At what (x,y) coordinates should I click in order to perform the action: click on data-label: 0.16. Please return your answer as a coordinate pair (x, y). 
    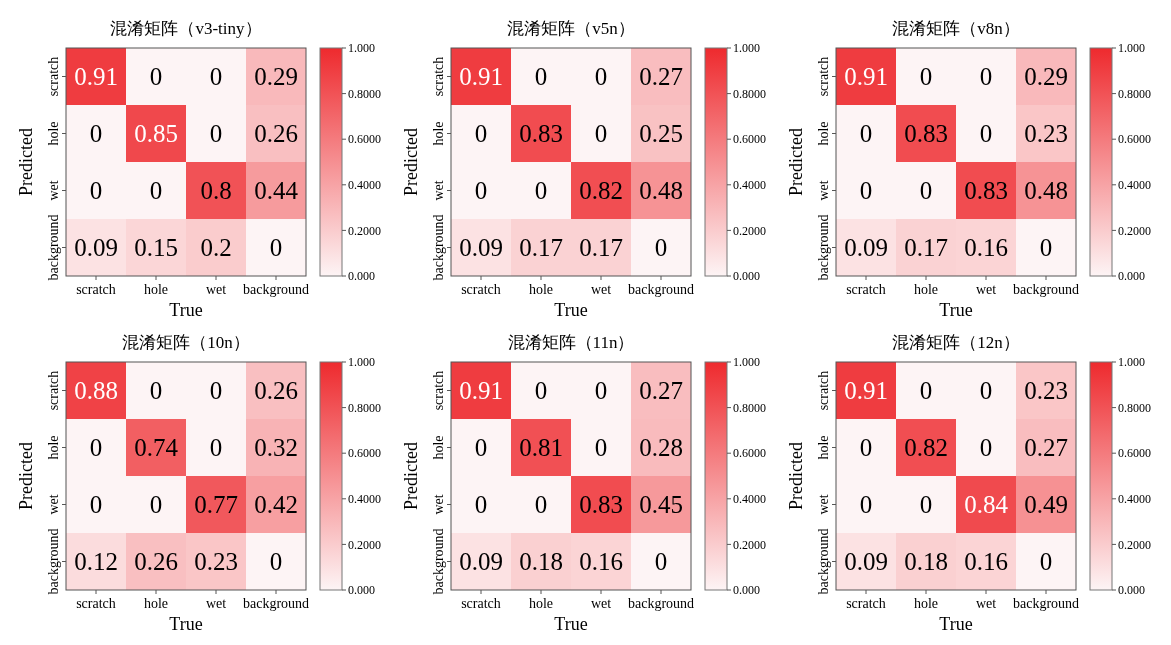
    Looking at the image, I should click on (986, 562).